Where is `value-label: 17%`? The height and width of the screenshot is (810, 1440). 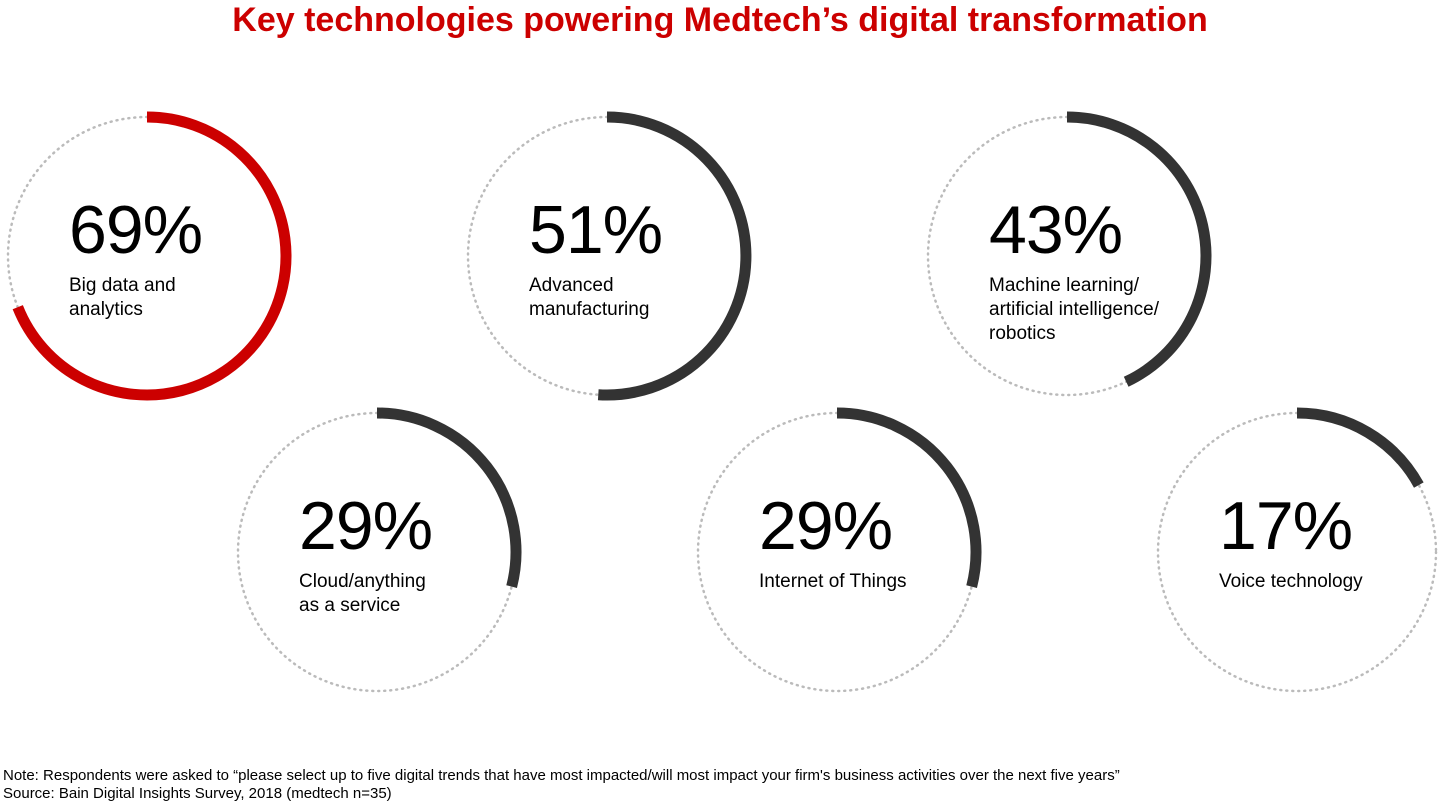
value-label: 17% is located at coordinates (1286, 526).